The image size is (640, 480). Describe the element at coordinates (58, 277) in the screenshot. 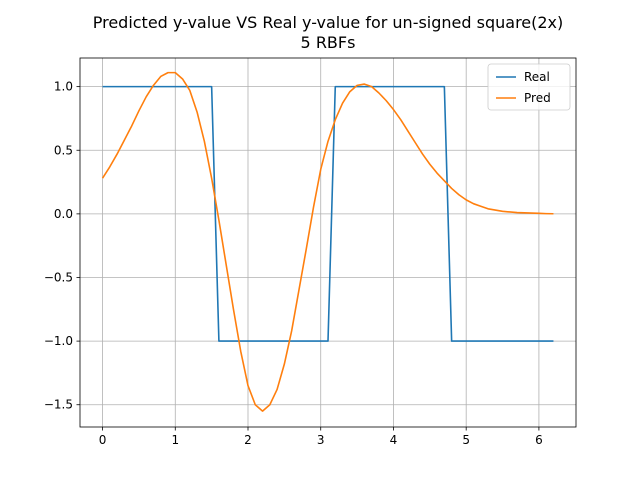

I see `y-tick-label: −0.5` at that location.